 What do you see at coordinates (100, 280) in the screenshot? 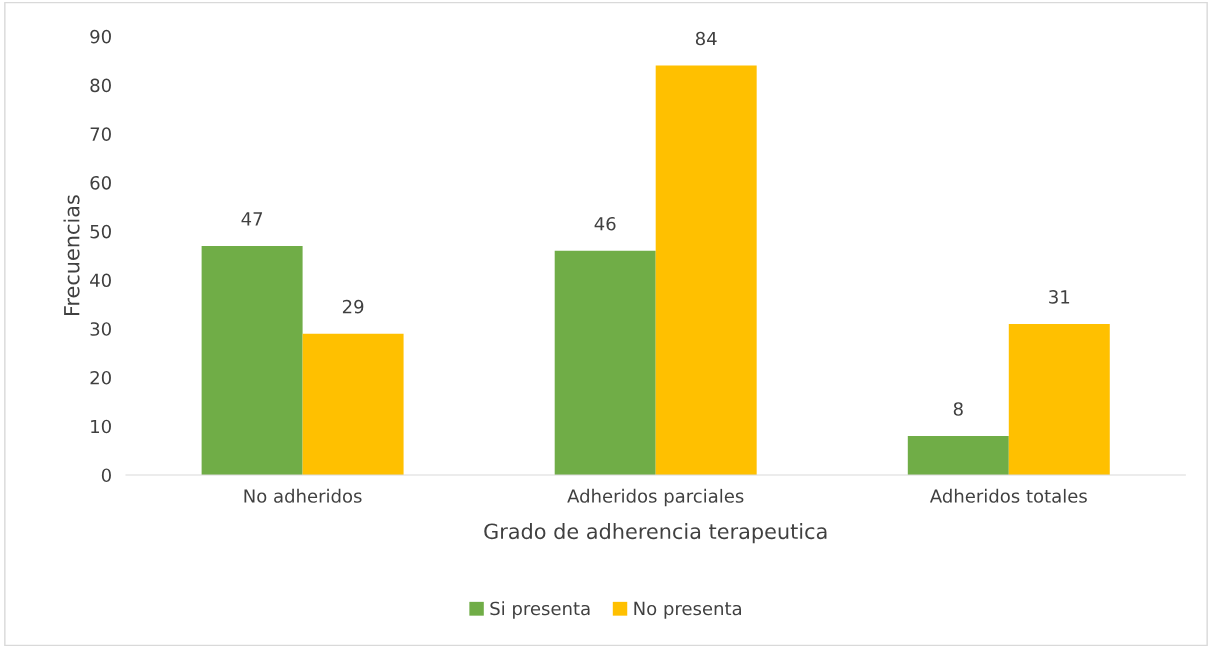
I see `y-tick-label: 40` at bounding box center [100, 280].